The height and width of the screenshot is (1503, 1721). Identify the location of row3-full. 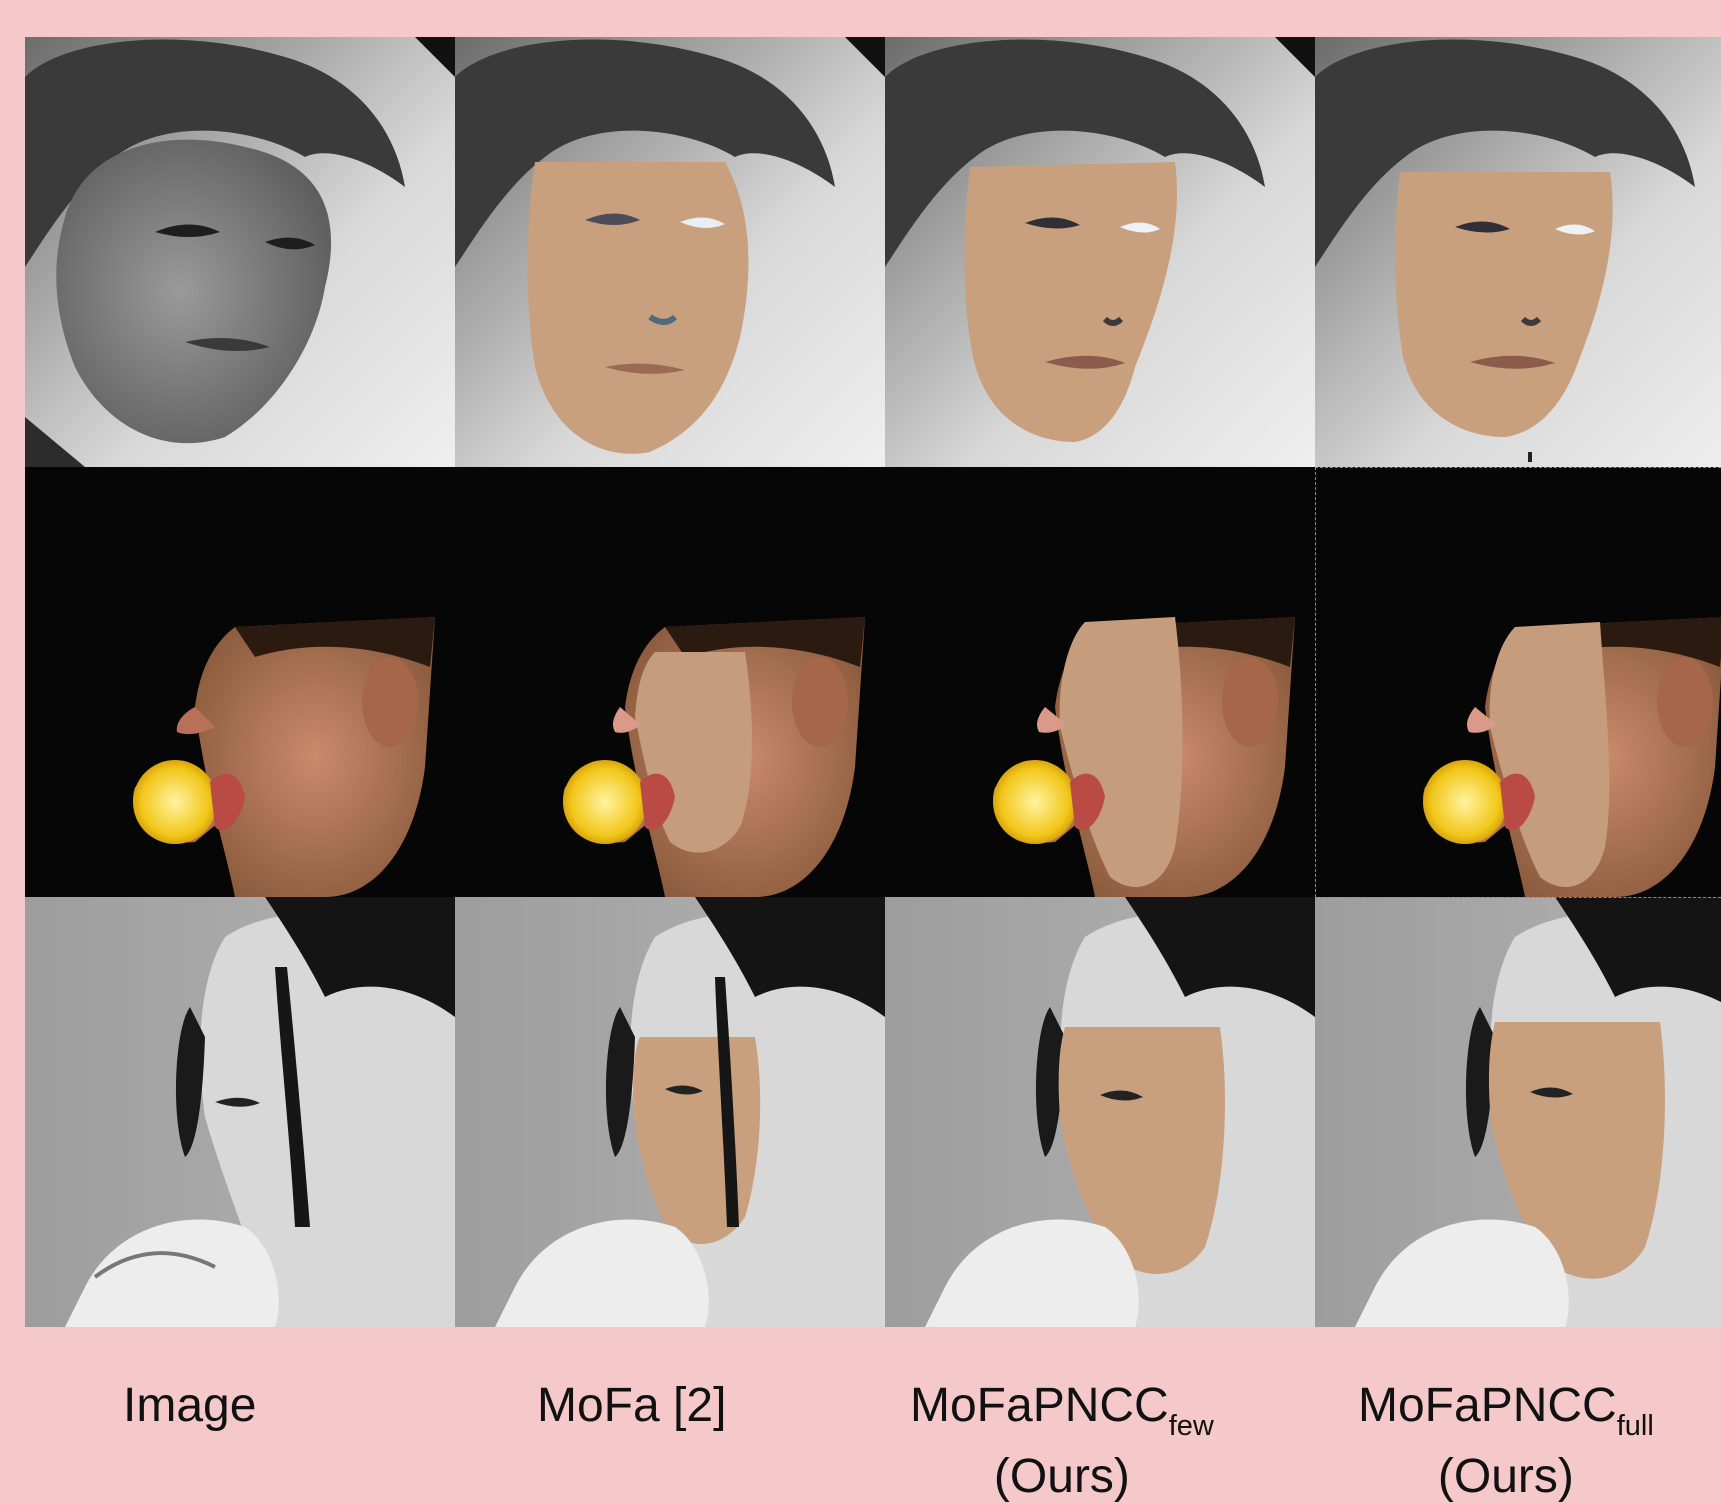
(1518, 1112).